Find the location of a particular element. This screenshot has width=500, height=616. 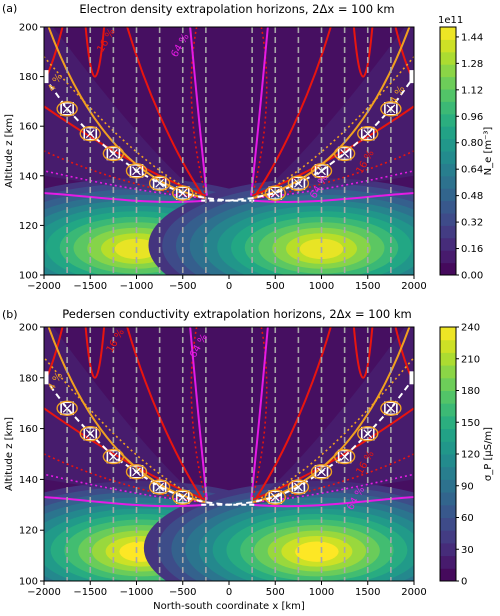

x-tick-label: 1000 is located at coordinates (321, 592).